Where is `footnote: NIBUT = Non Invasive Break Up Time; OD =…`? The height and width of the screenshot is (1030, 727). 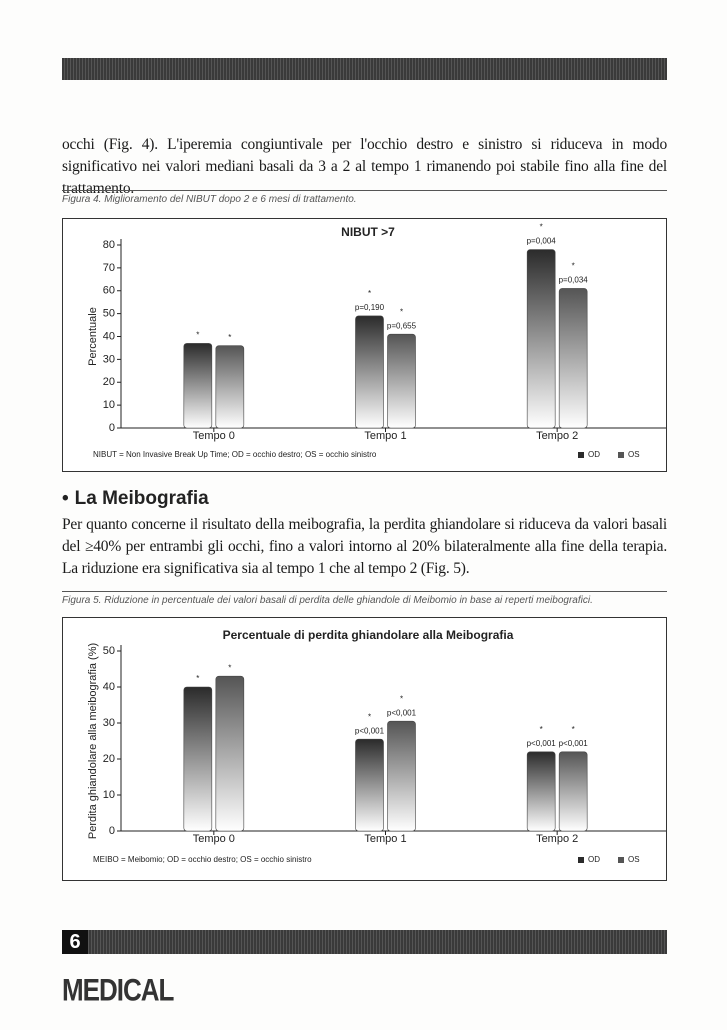 footnote: NIBUT = Non Invasive Break Up Time; OD =… is located at coordinates (235, 454).